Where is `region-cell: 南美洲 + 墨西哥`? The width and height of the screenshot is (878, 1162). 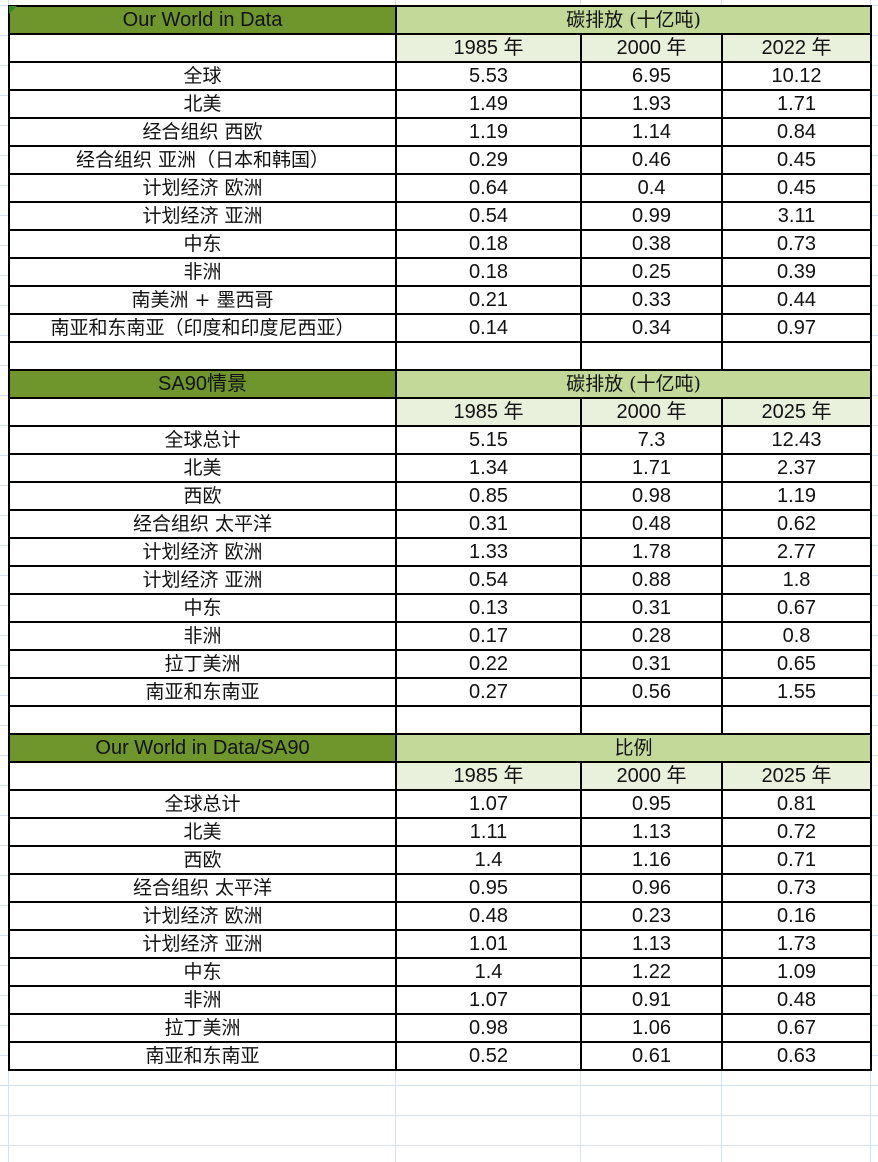
region-cell: 南美洲 + 墨西哥 is located at coordinates (202, 300).